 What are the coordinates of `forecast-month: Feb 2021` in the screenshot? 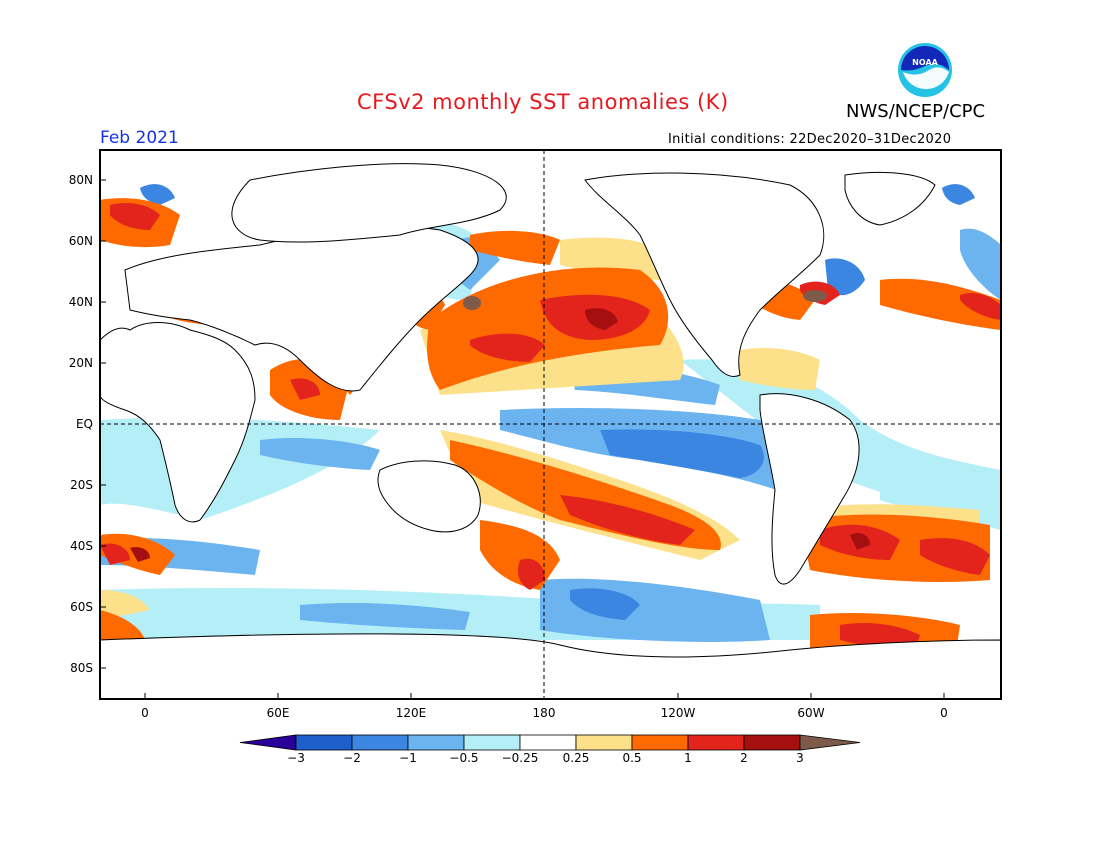 It's located at (139, 138).